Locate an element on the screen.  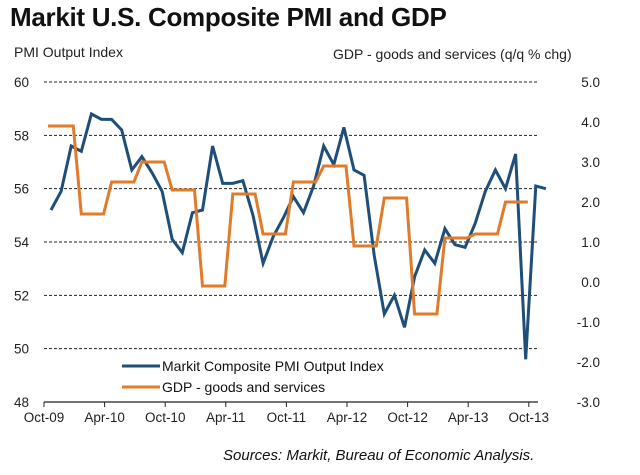
legend-label-gdp: GDP - goods and services is located at coordinates (243, 387).